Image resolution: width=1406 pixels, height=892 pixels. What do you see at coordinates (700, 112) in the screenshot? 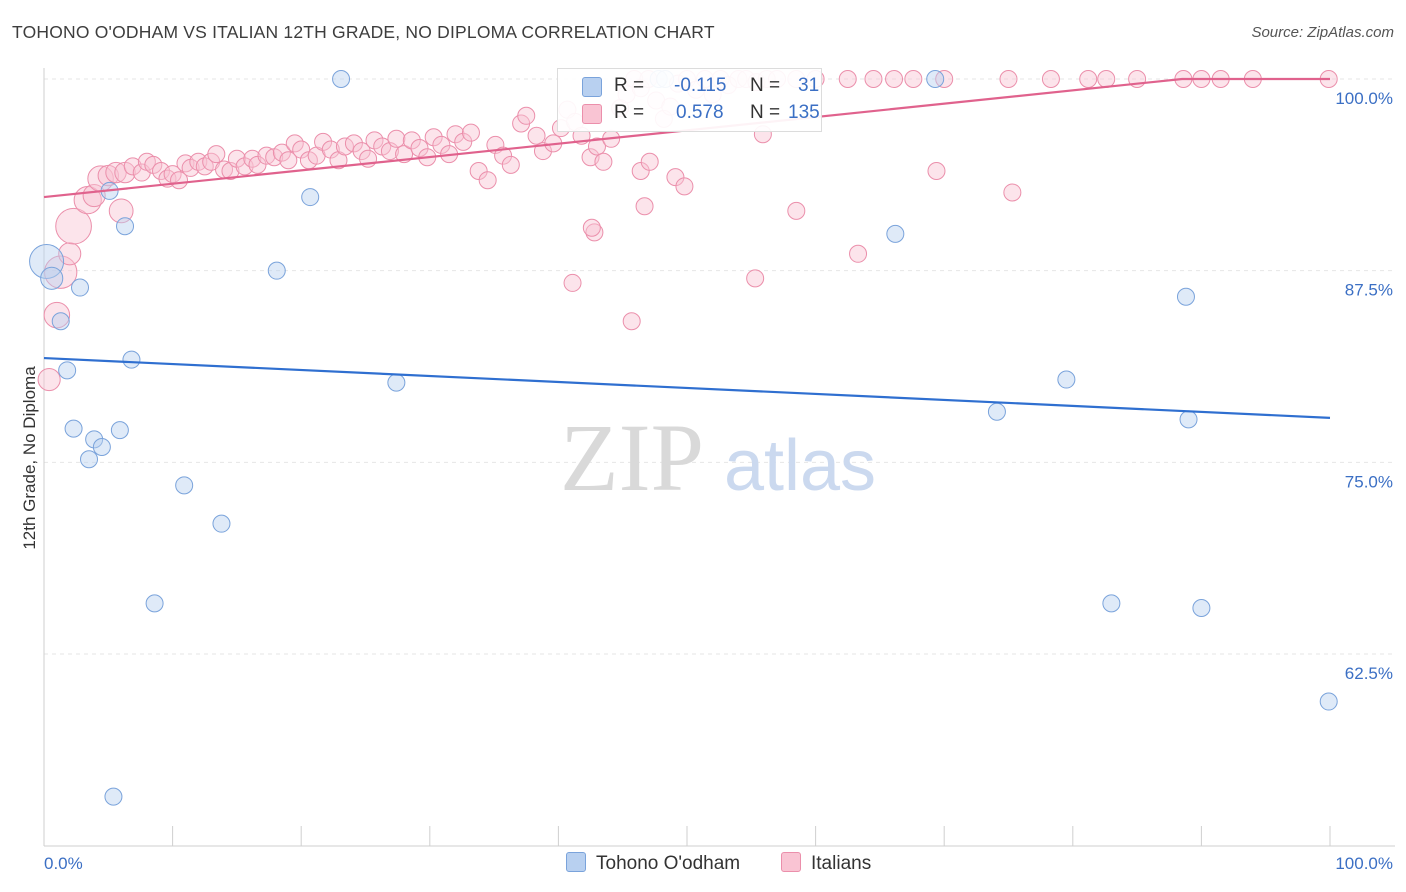
I see `legend-r-value-italians: 0.578` at bounding box center [700, 112].